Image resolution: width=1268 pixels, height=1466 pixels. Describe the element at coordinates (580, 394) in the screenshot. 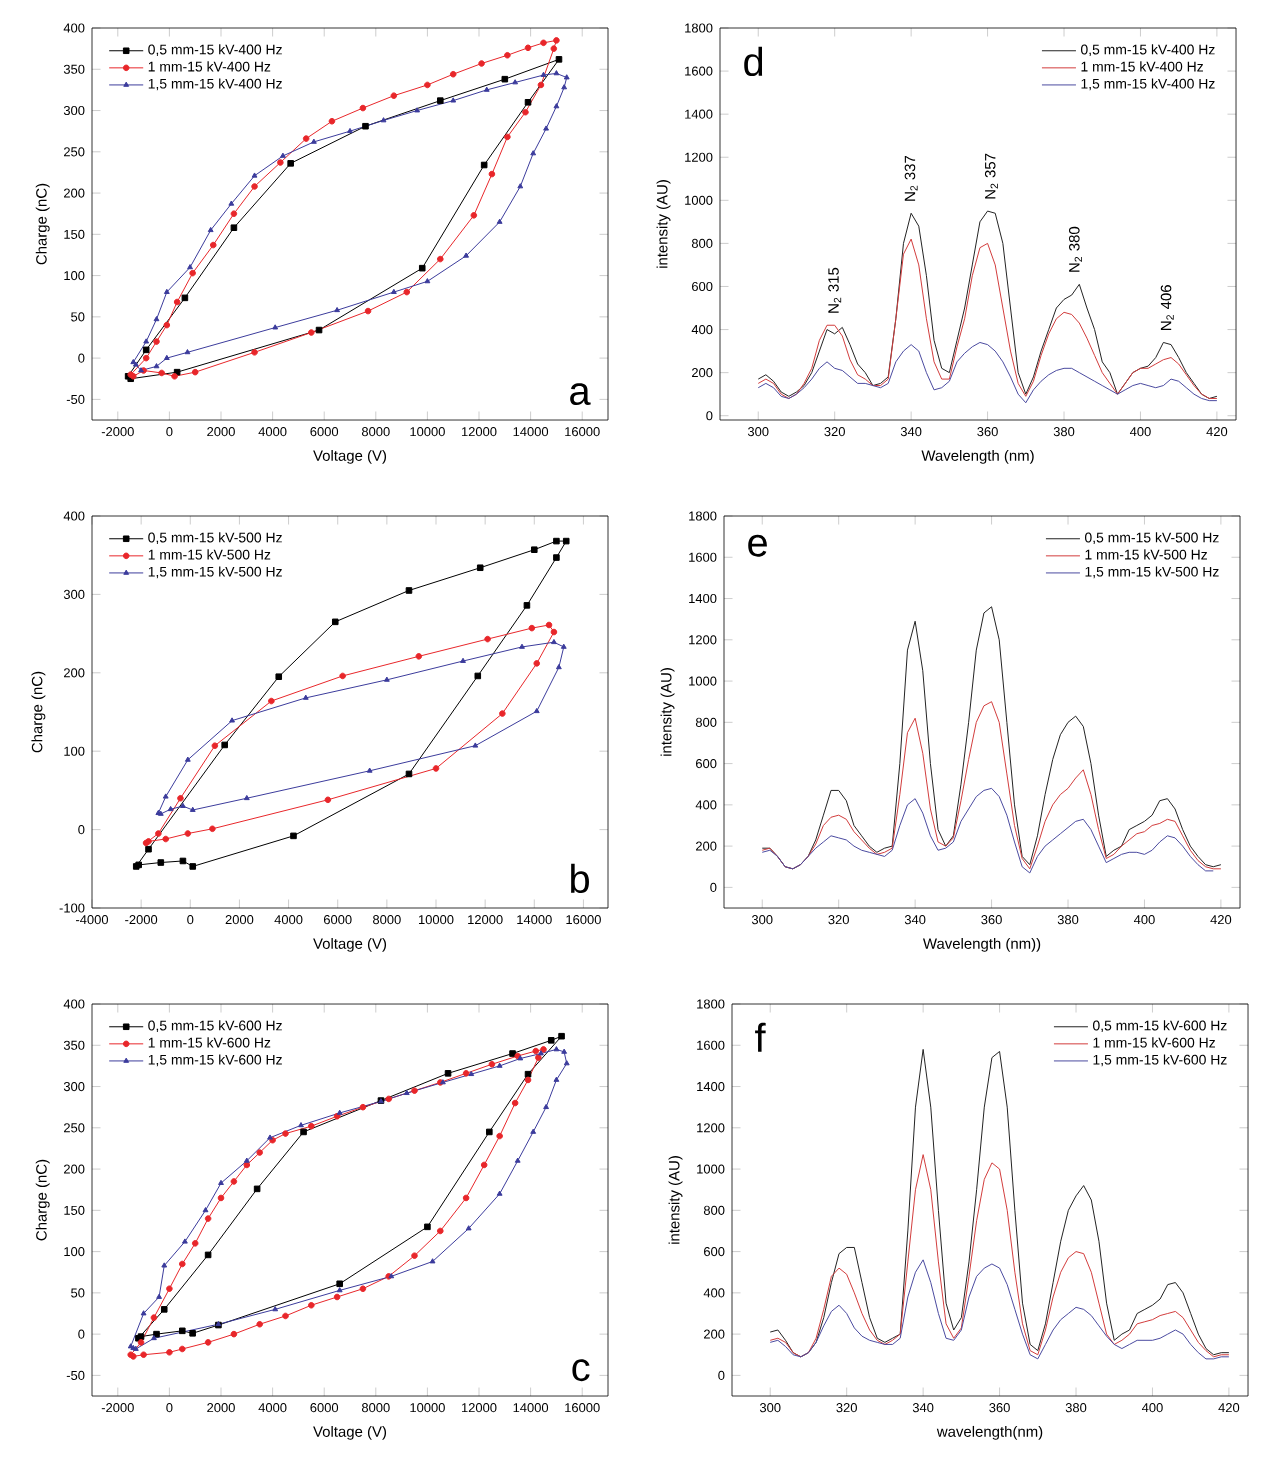

I see `annotation: a` at that location.